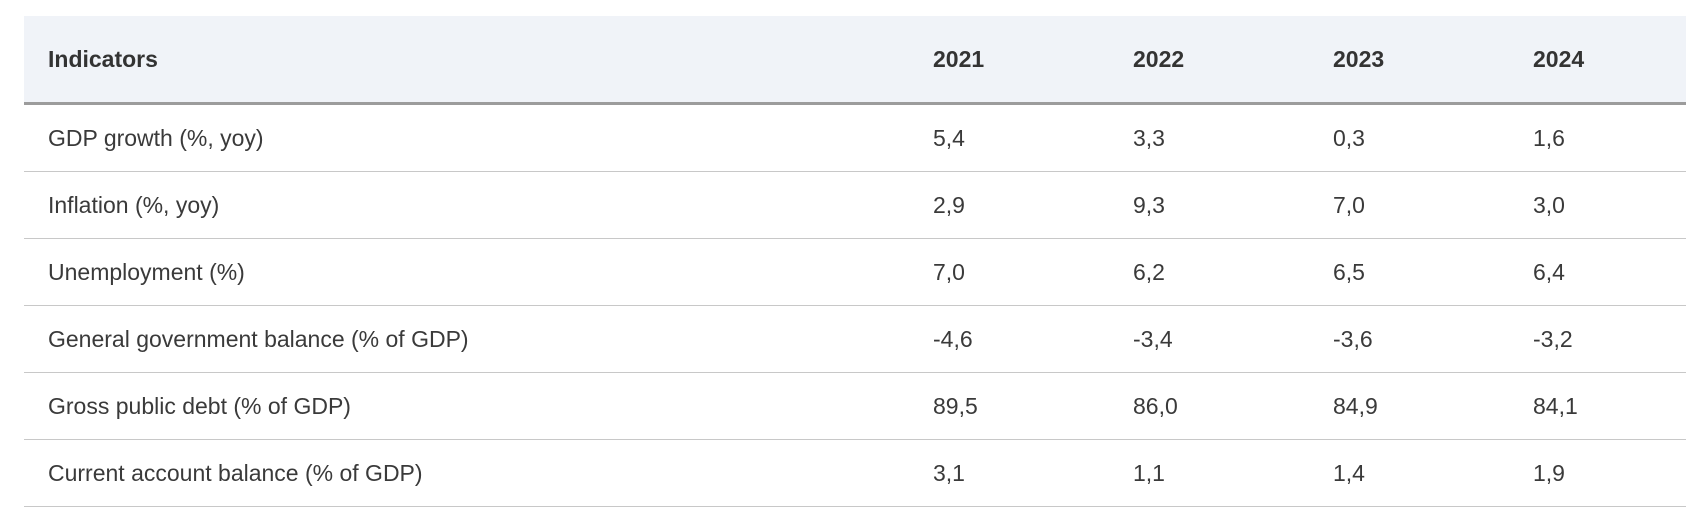 The image size is (1704, 532). What do you see at coordinates (1409, 339) in the screenshot?
I see `value-cell: -3,6` at bounding box center [1409, 339].